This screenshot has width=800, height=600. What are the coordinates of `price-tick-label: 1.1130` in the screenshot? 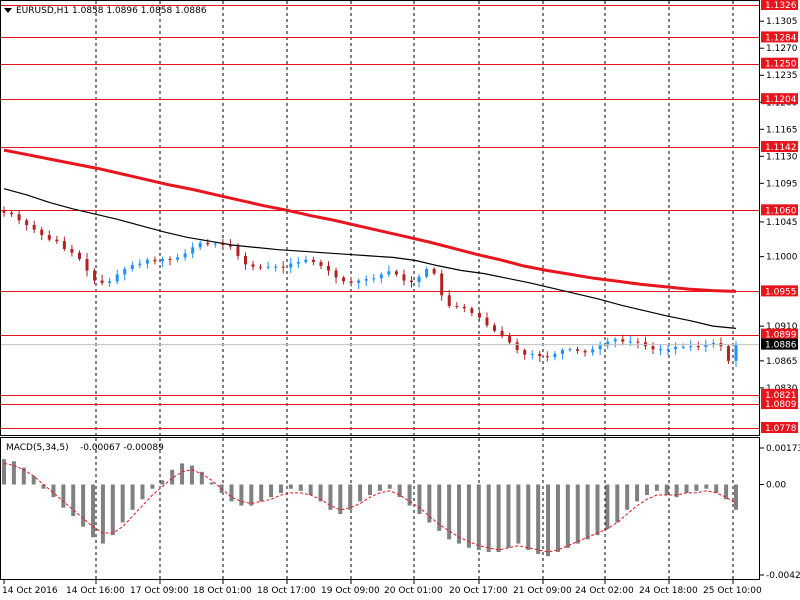 It's located at (782, 157).